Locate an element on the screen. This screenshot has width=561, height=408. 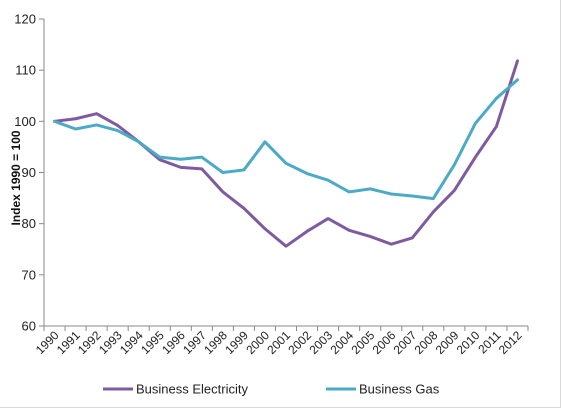
y-tick-label: 60 is located at coordinates (29, 326).